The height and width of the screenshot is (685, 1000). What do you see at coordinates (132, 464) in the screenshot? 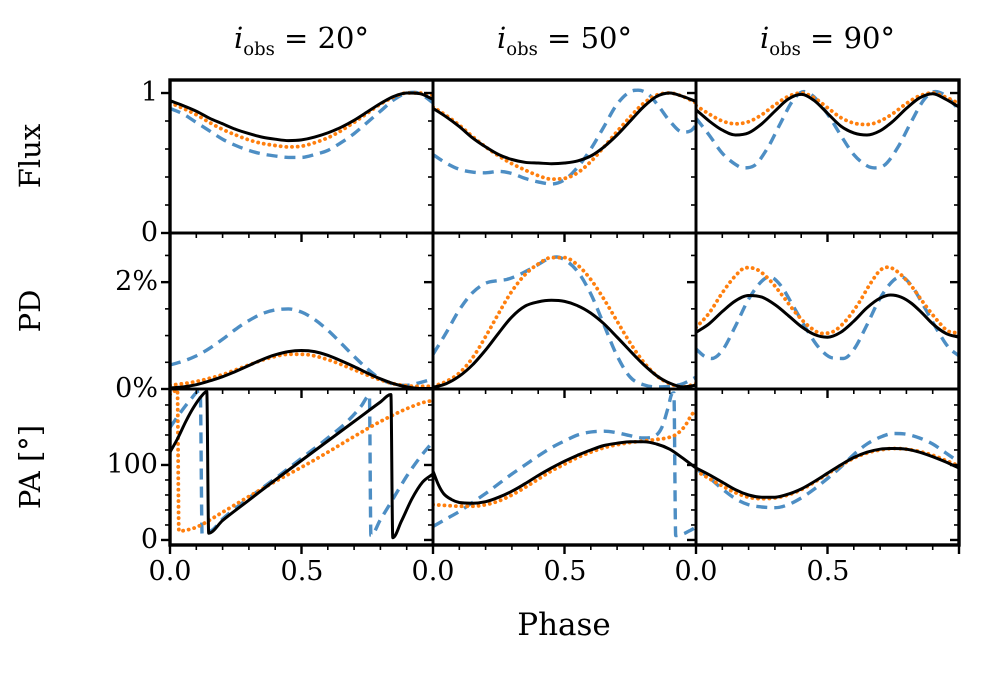
I see `y-tick-pa-100: 100` at bounding box center [132, 464].